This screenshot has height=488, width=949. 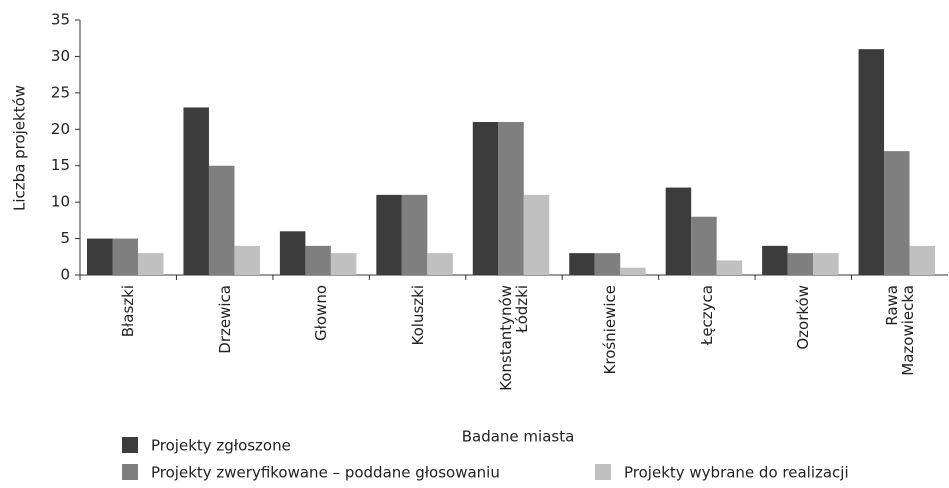 What do you see at coordinates (60, 202) in the screenshot?
I see `y-tick-label: 10` at bounding box center [60, 202].